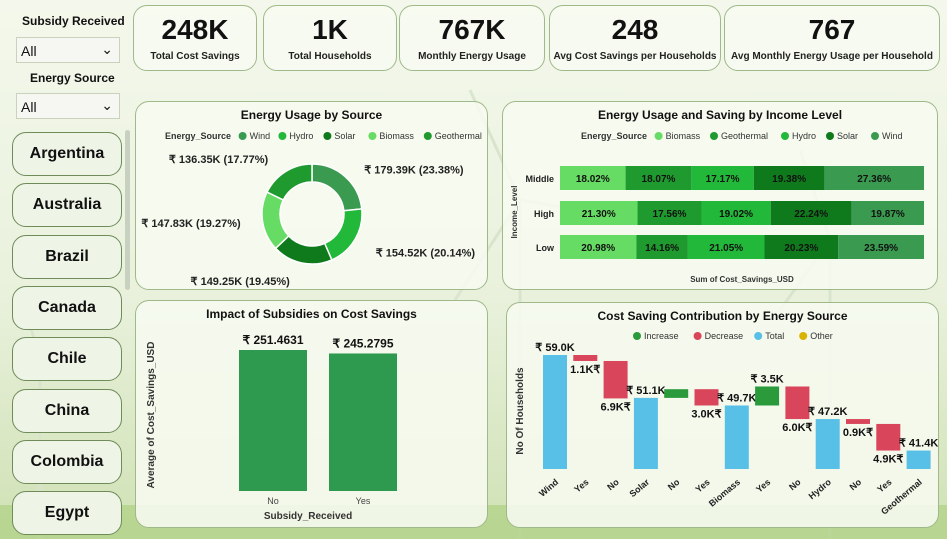 This screenshot has width=947, height=539. I want to click on energy-dropdown-value: All, so click(29, 107).